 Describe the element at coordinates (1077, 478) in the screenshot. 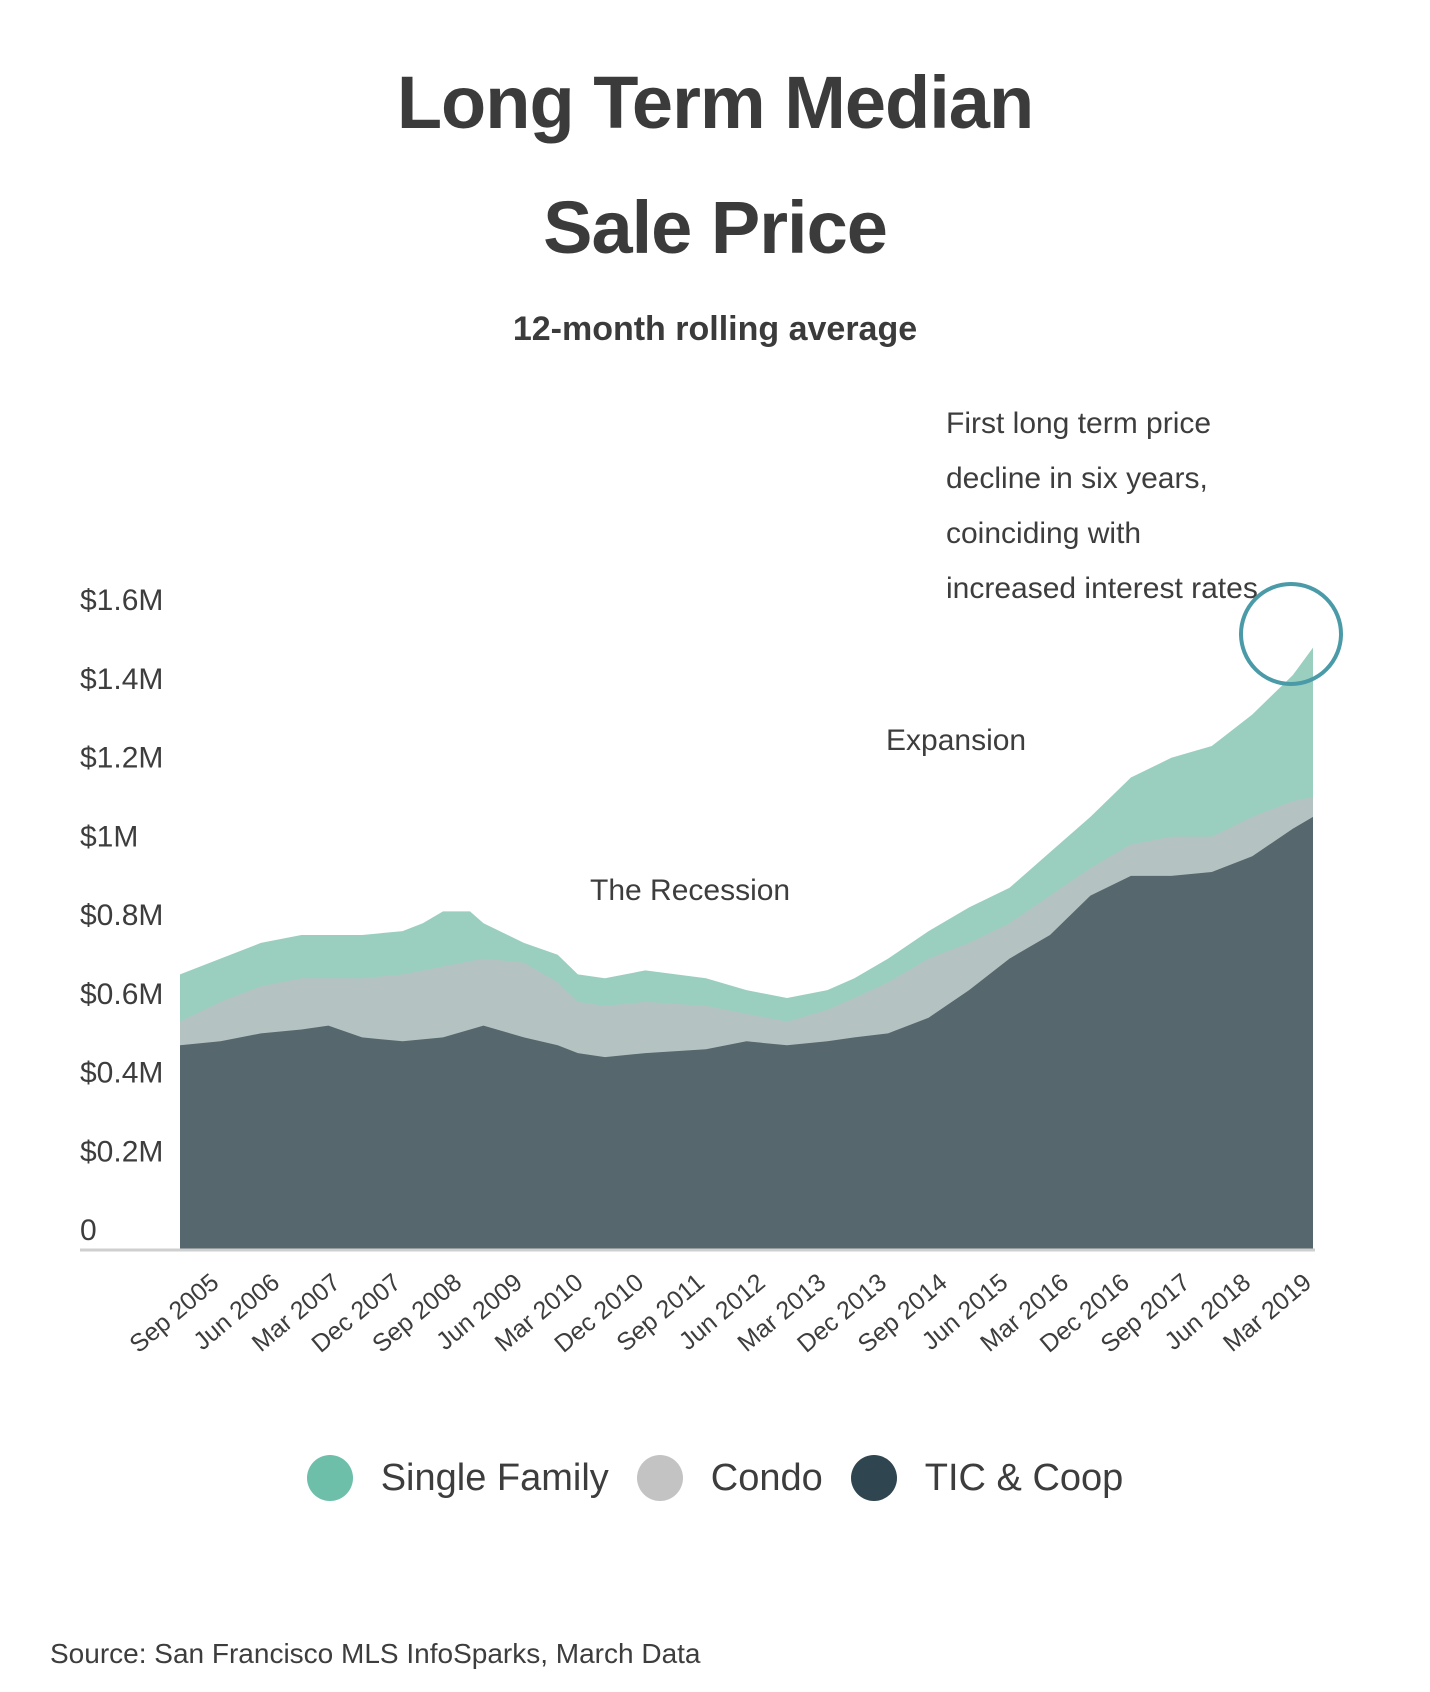

I see `annotation-note-line: decline in six years,` at that location.